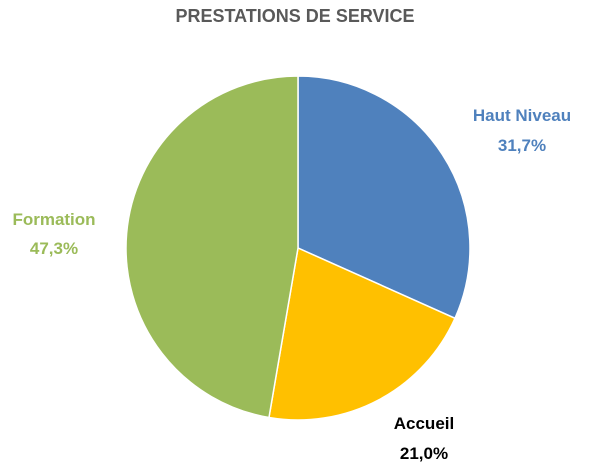 The height and width of the screenshot is (468, 590). I want to click on slice-accueil, so click(362, 333).